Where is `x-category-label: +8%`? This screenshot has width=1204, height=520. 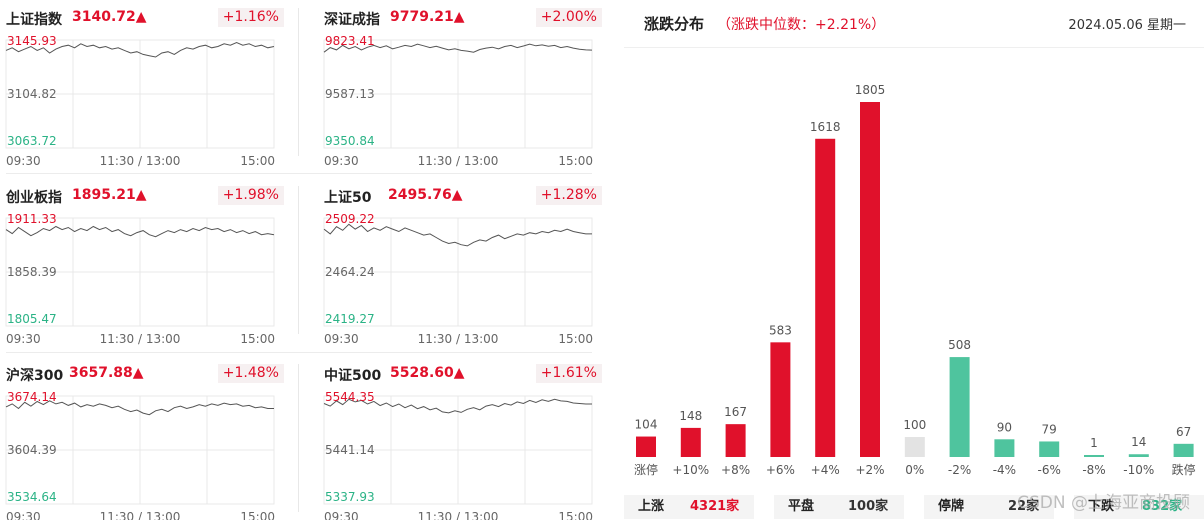
x-category-label: +8% is located at coordinates (735, 470).